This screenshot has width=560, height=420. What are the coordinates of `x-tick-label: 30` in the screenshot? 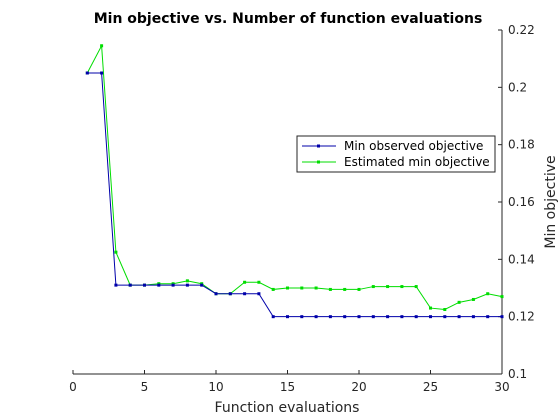 It's located at (501, 387).